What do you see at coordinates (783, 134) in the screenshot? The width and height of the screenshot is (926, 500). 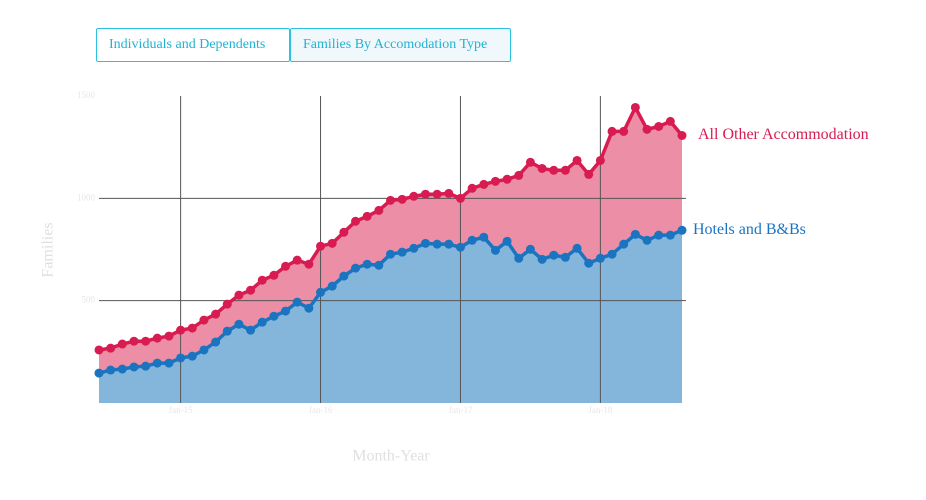 I see `legend-label: All Other Accommodation` at bounding box center [783, 134].